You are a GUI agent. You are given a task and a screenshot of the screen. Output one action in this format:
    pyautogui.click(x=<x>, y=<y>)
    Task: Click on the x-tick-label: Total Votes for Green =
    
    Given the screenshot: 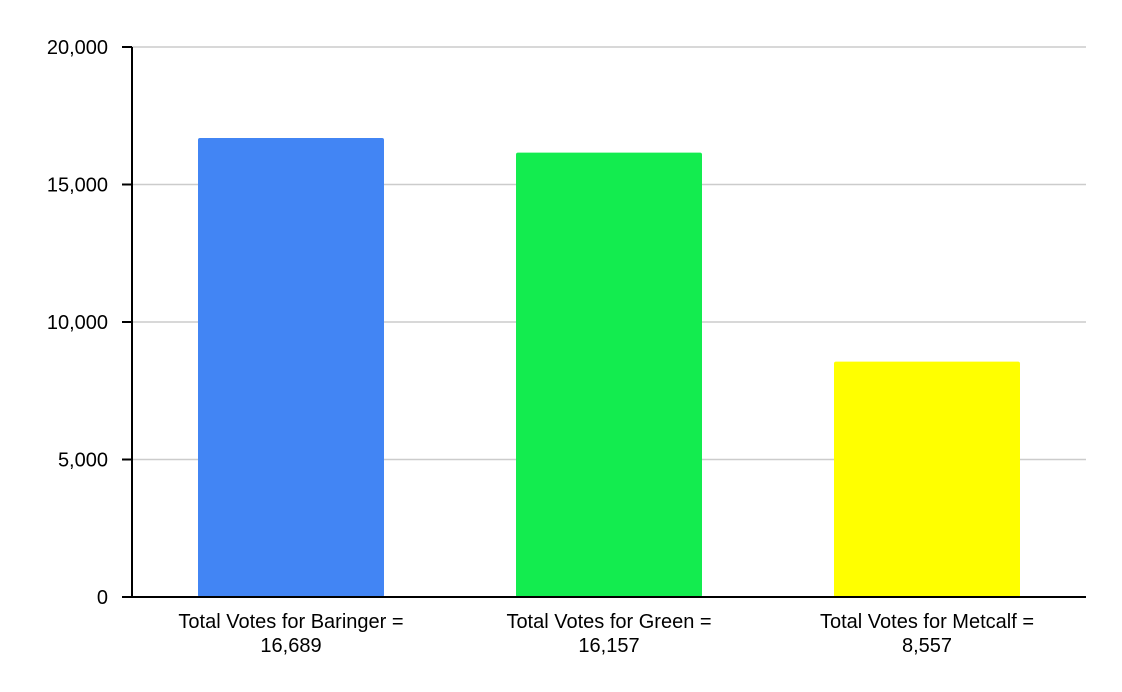 What is the action you would take?
    pyautogui.click(x=608, y=622)
    